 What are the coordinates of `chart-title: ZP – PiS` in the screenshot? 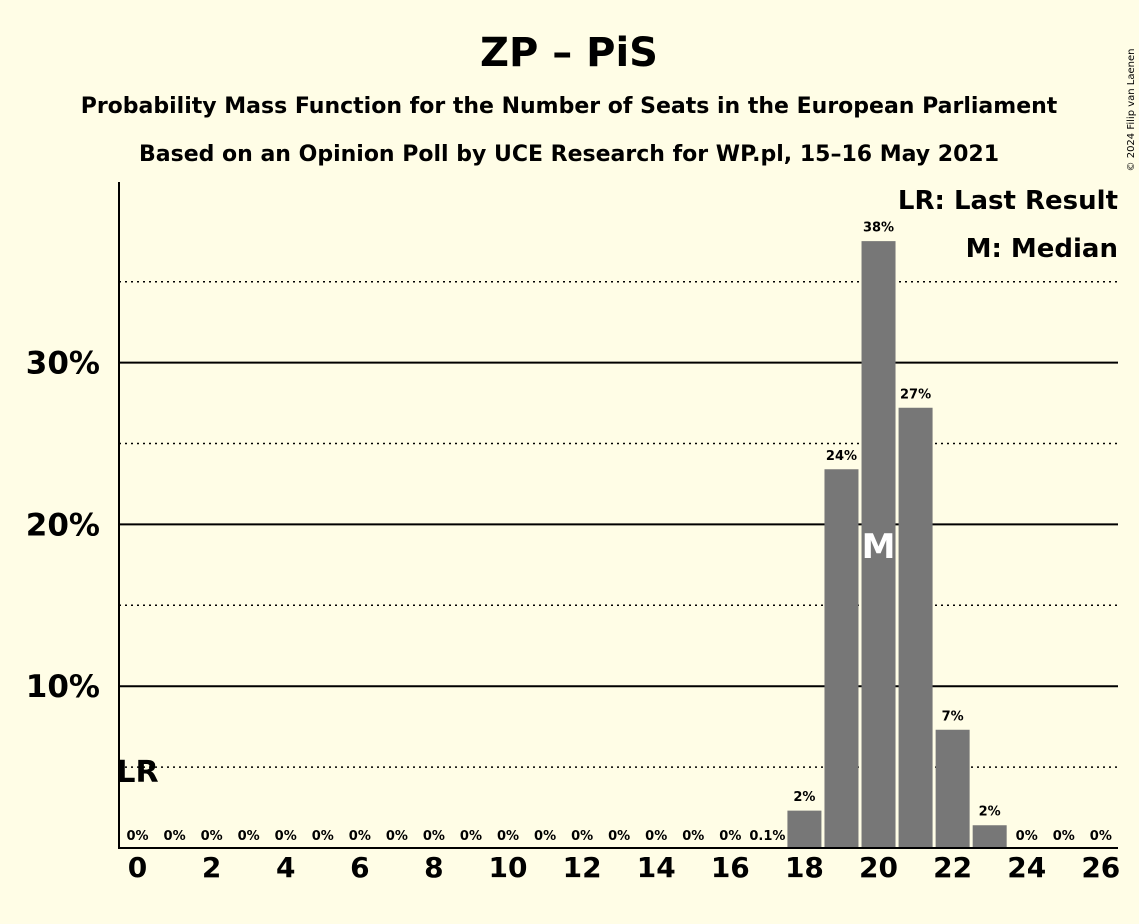 It's located at (569, 53).